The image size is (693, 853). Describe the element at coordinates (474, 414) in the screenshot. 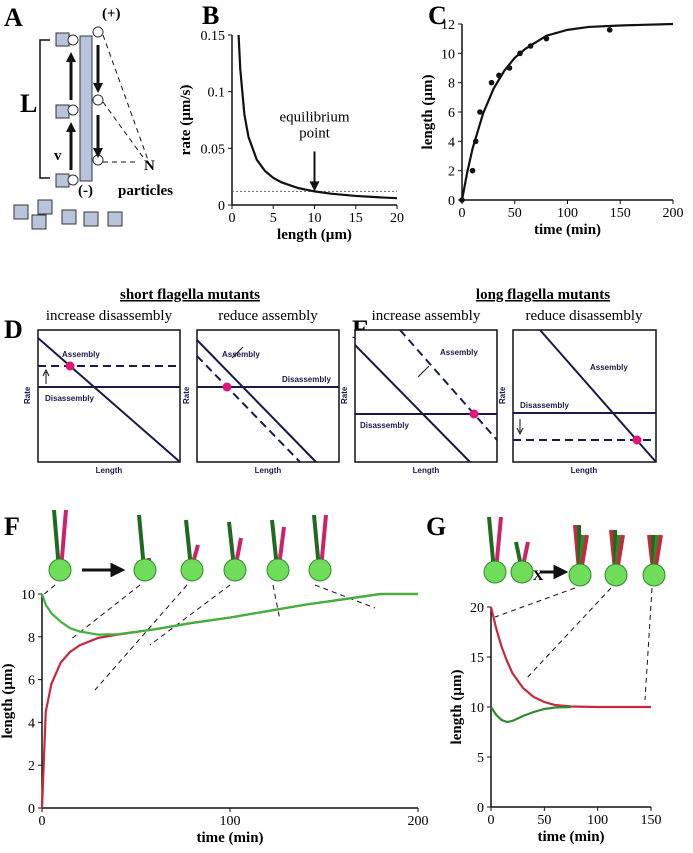

I see `equilibrium-dot` at that location.